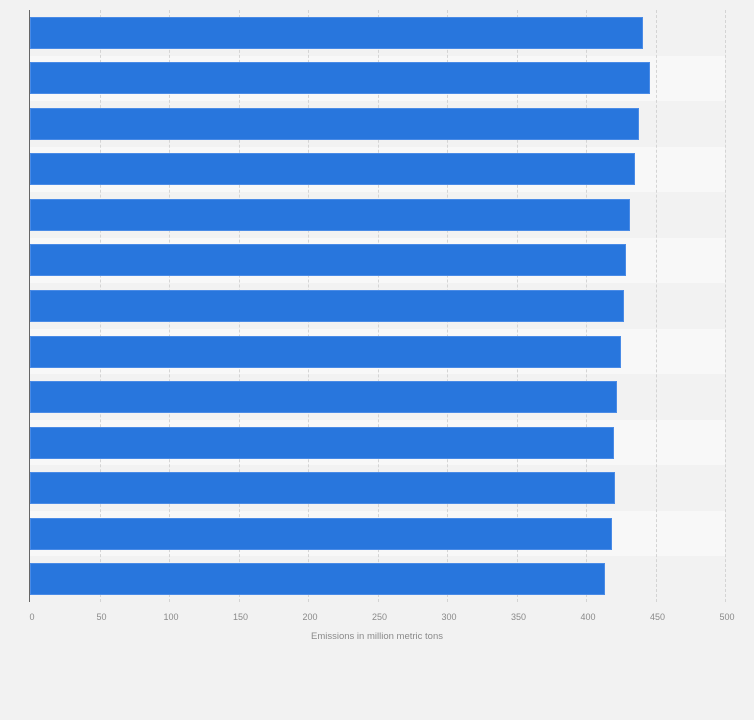 The image size is (754, 720). I want to click on x-tick-label: 400, so click(588, 617).